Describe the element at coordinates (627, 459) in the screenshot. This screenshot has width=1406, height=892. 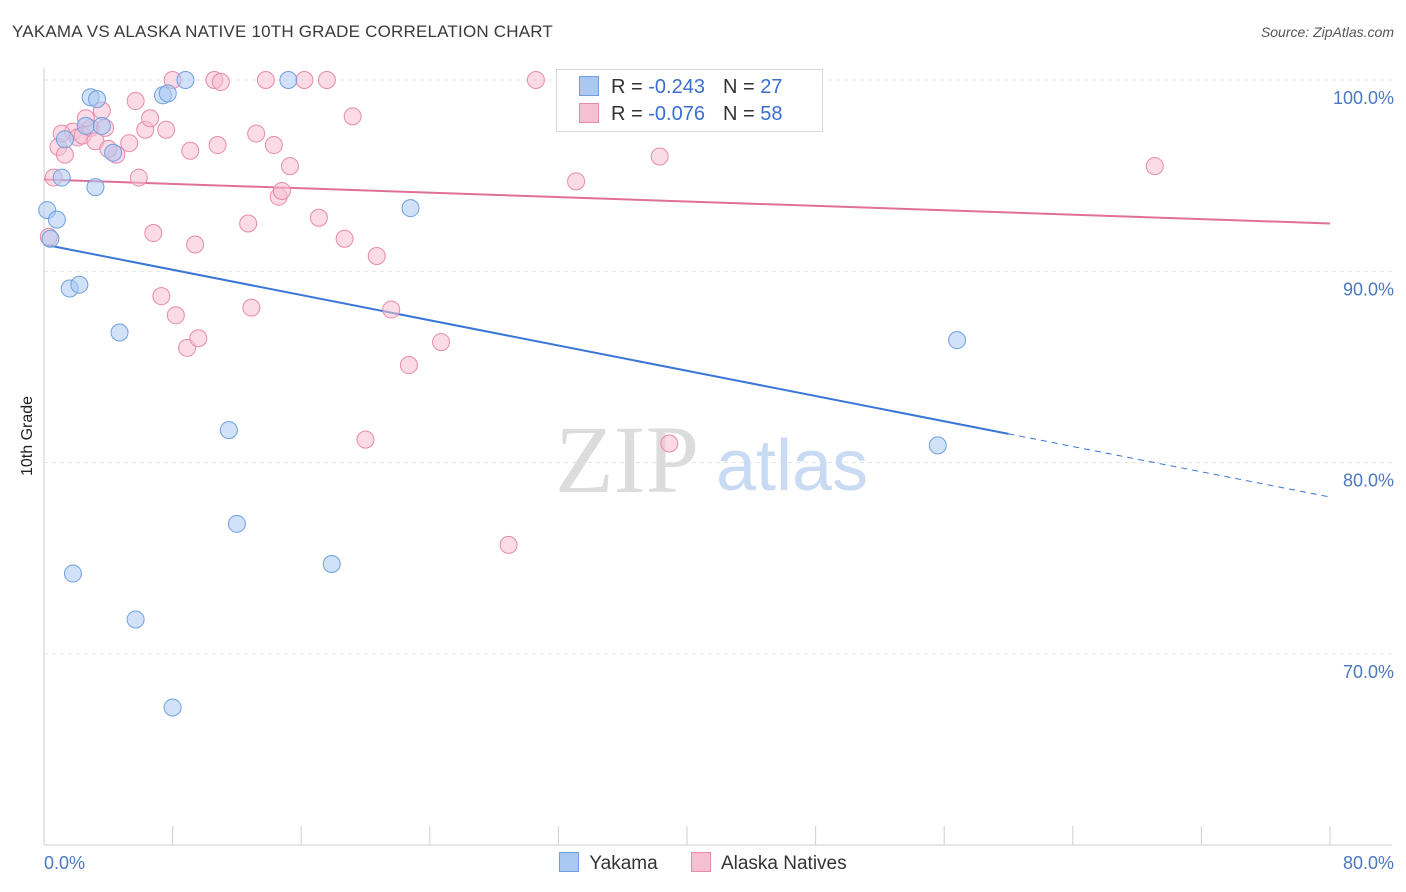
I see `watermark-zip: ZIP` at that location.